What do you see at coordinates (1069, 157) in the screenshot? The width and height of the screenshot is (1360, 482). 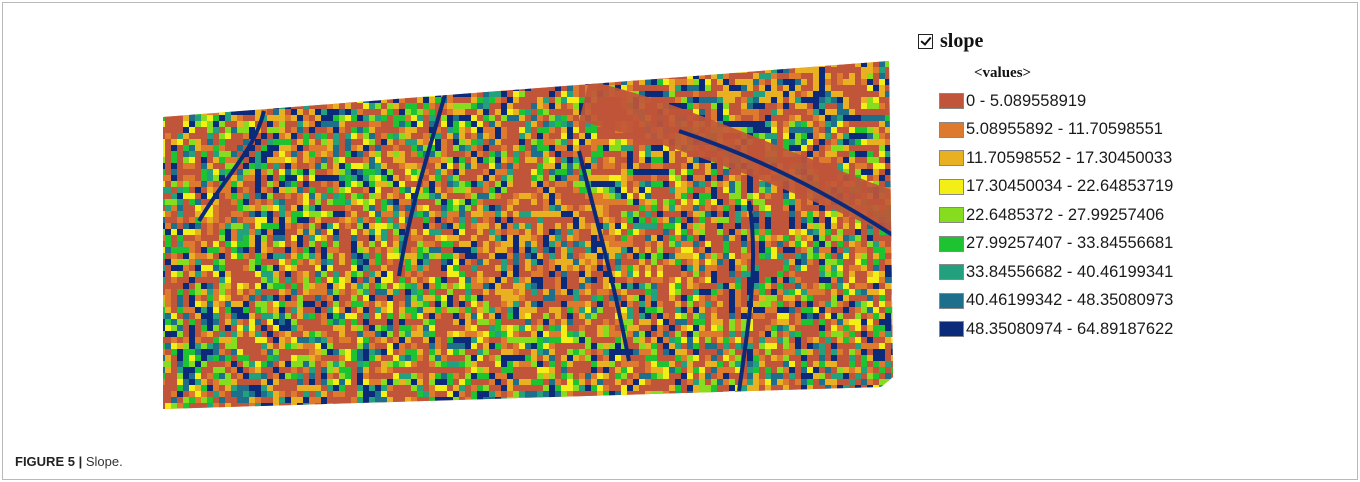 I see `legend-range-label: 11.70598552 - 17.30450033` at bounding box center [1069, 157].